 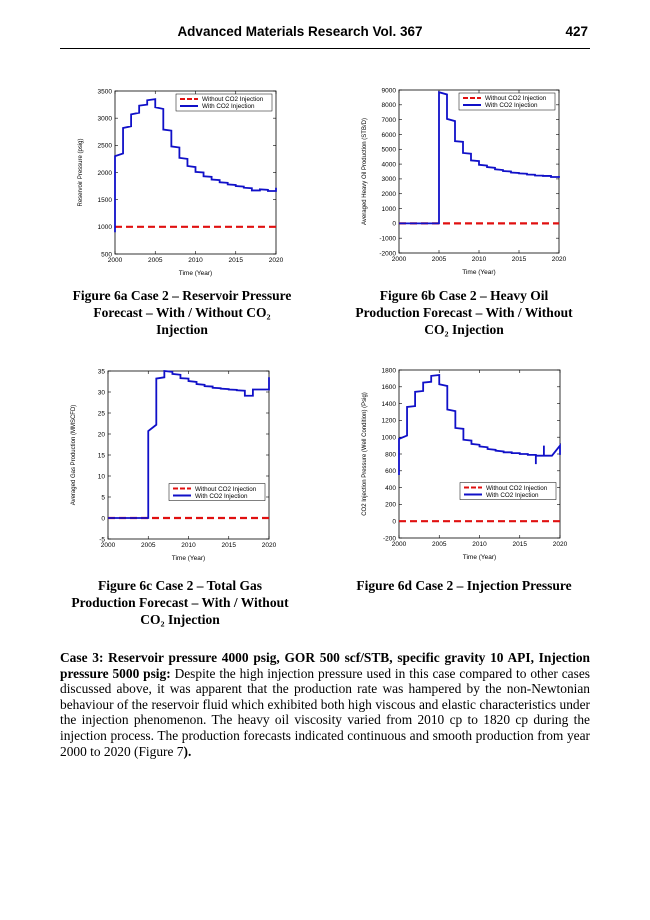 What do you see at coordinates (389, 538) in the screenshot?
I see `y-tick-label: -200` at bounding box center [389, 538].